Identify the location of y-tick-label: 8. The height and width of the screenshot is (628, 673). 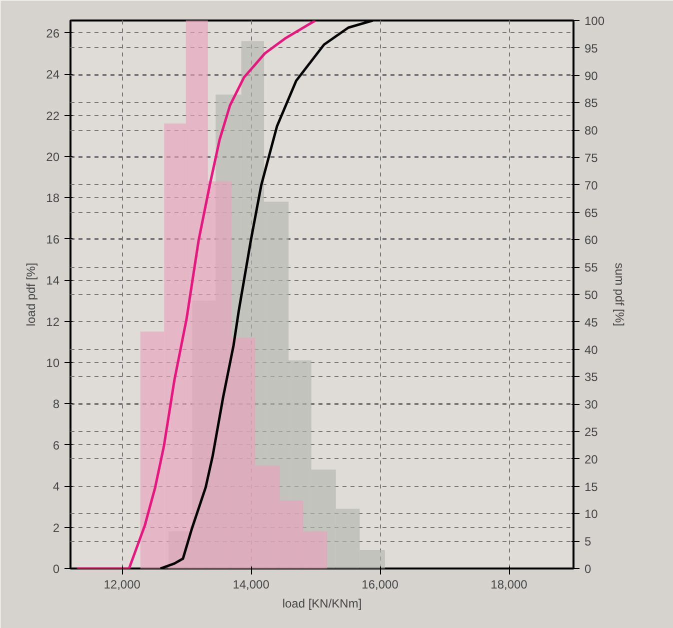
(56, 404).